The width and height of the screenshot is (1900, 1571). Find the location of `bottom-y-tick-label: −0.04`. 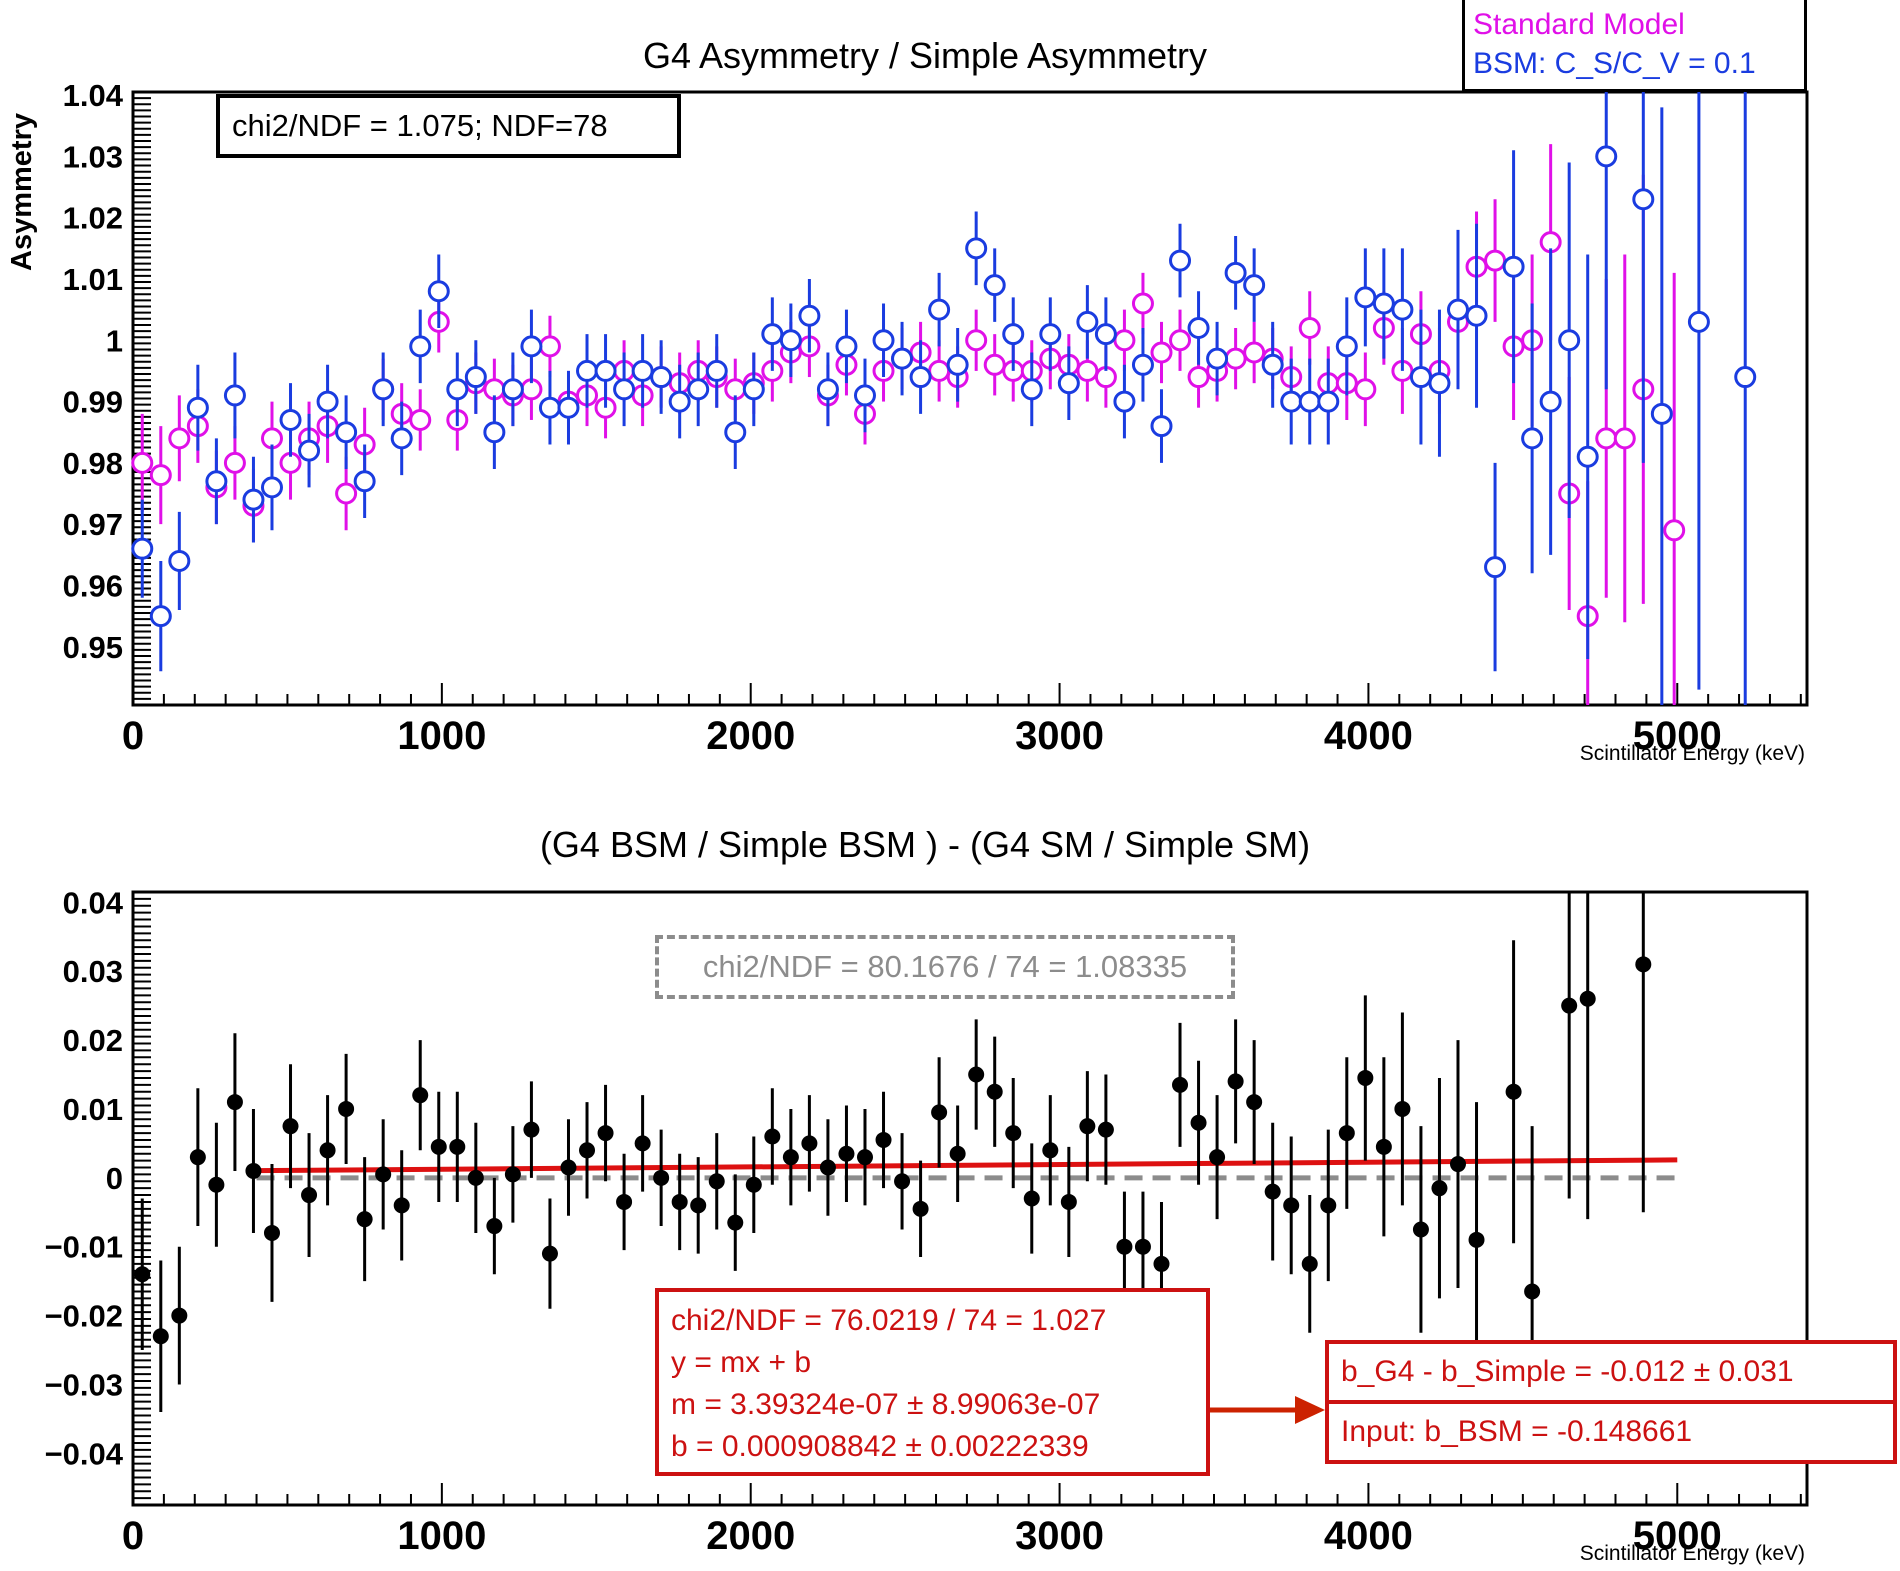

bottom-y-tick-label: −0.04 is located at coordinates (84, 1453).